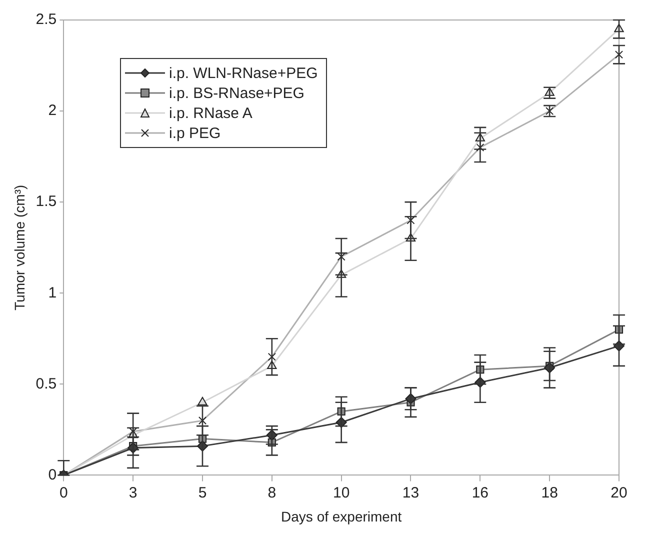 This screenshot has height=538, width=647. I want to click on y-tick-label: 1, so click(52, 293).